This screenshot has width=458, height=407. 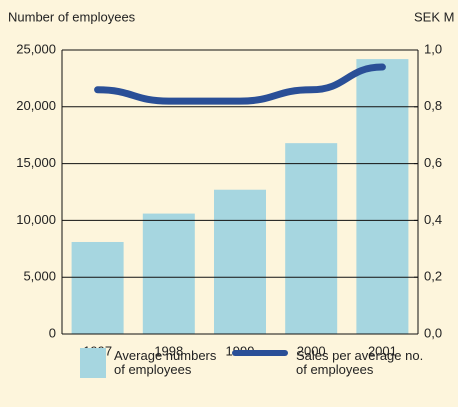 What do you see at coordinates (434, 16) in the screenshot?
I see `y2-axis-label: SEK M` at bounding box center [434, 16].